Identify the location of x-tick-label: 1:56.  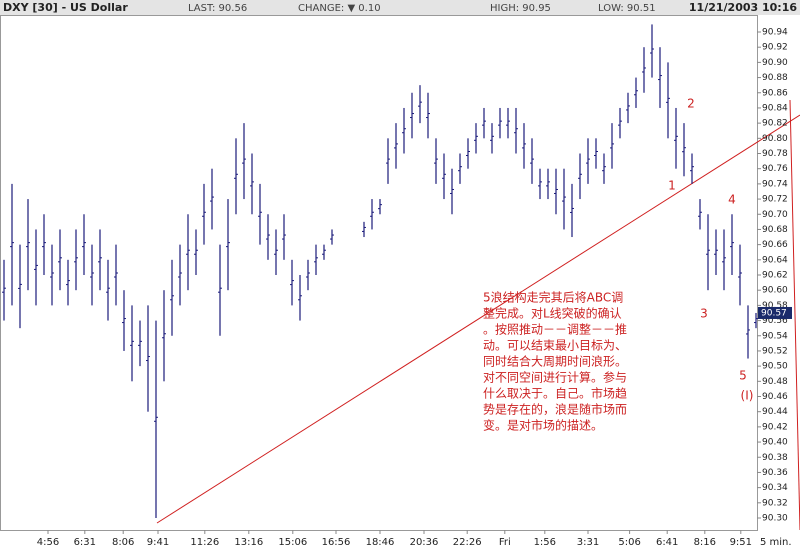
(545, 542).